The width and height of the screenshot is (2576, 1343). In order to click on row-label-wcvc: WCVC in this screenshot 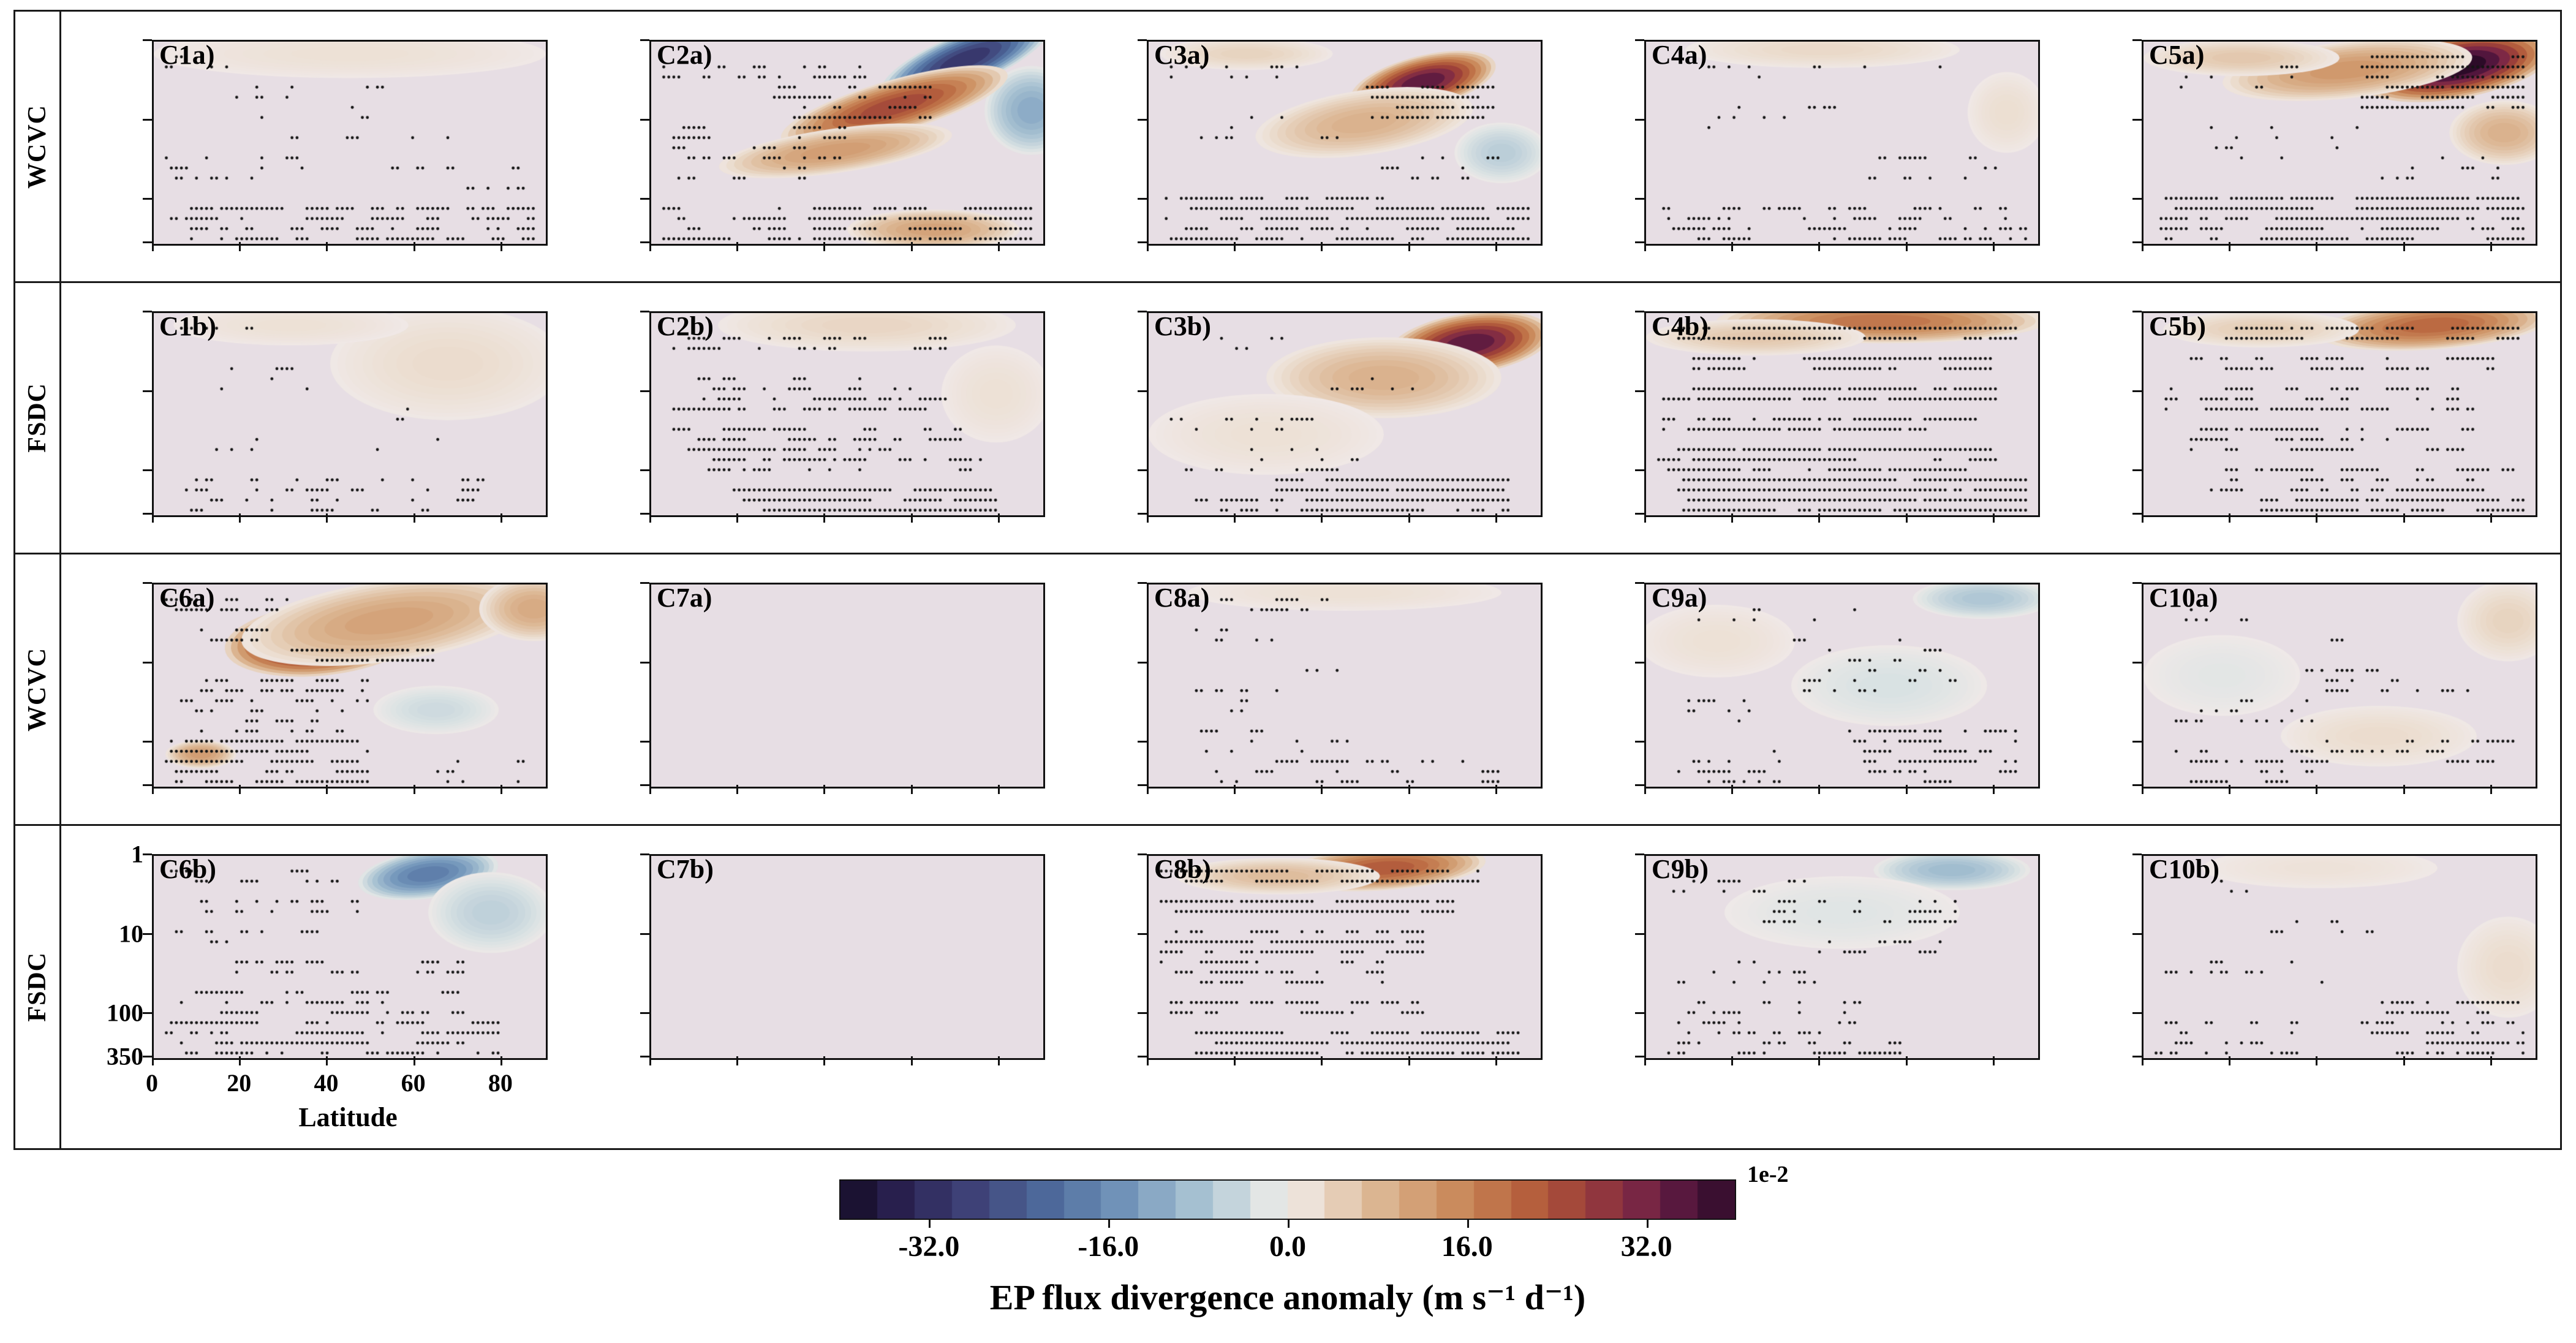, I will do `click(37, 146)`.